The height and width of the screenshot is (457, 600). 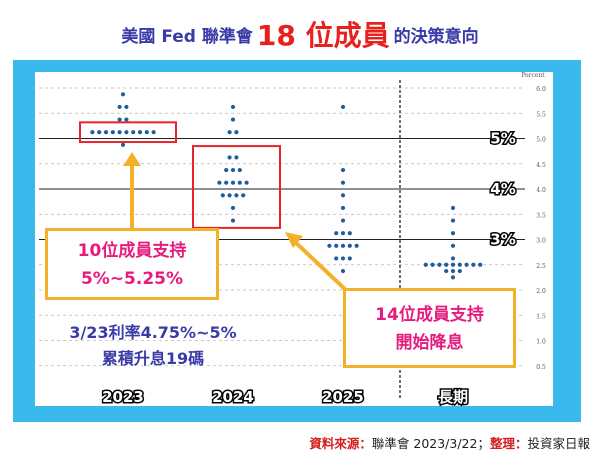 What do you see at coordinates (502, 189) in the screenshot?
I see `level-label: 4%` at bounding box center [502, 189].